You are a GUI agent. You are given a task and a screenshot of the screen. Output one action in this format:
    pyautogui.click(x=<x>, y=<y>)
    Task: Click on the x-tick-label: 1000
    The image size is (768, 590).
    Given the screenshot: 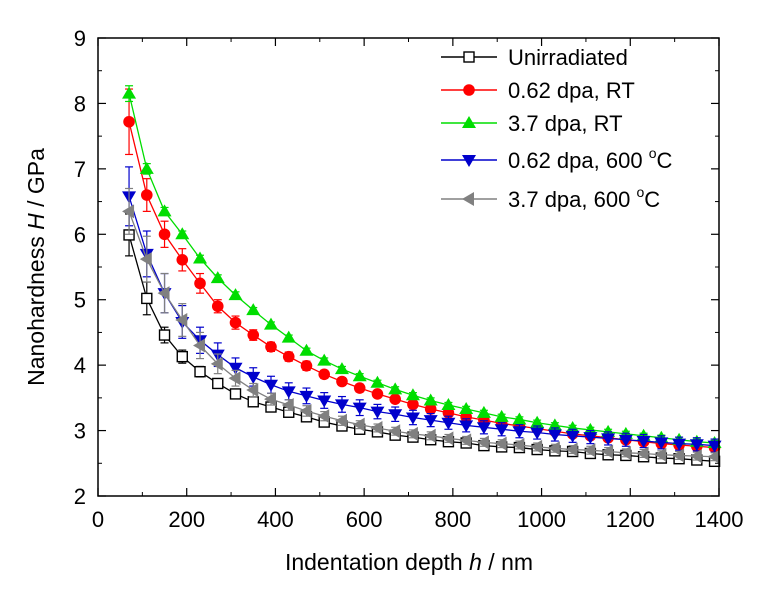 What is the action you would take?
    pyautogui.click(x=541, y=519)
    